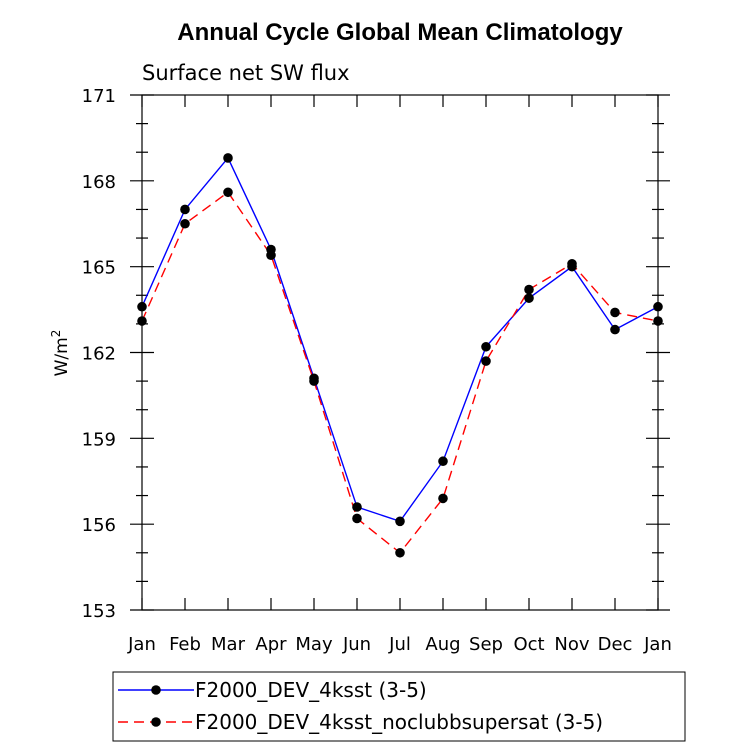 This screenshot has width=733, height=746. Describe the element at coordinates (185, 644) in the screenshot. I see `x-tick-label: Feb` at that location.